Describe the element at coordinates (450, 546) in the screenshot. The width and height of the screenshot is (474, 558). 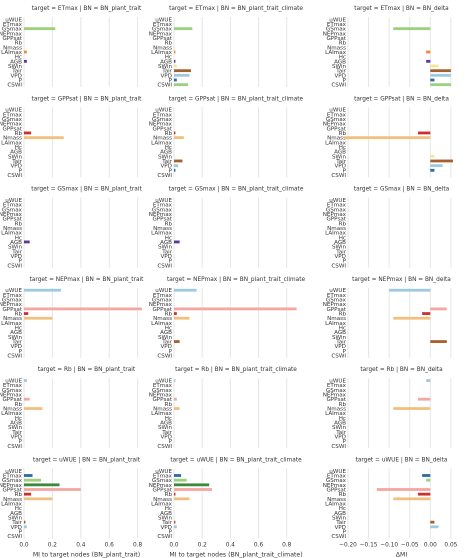
I see `tick-label: 0.05` at that location.